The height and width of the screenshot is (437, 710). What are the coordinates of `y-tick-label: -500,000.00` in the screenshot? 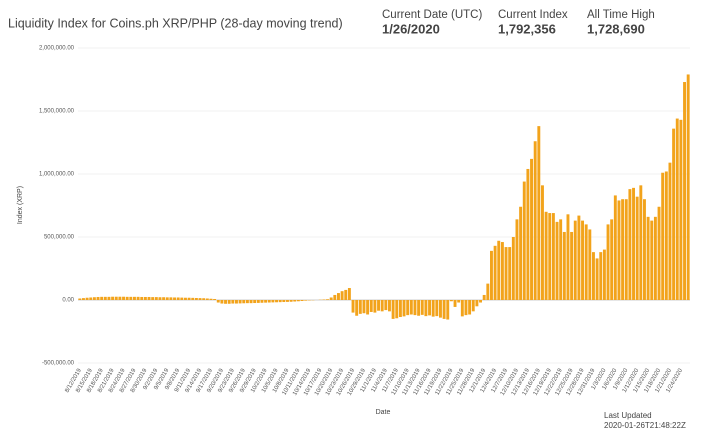 It's located at (58, 364).